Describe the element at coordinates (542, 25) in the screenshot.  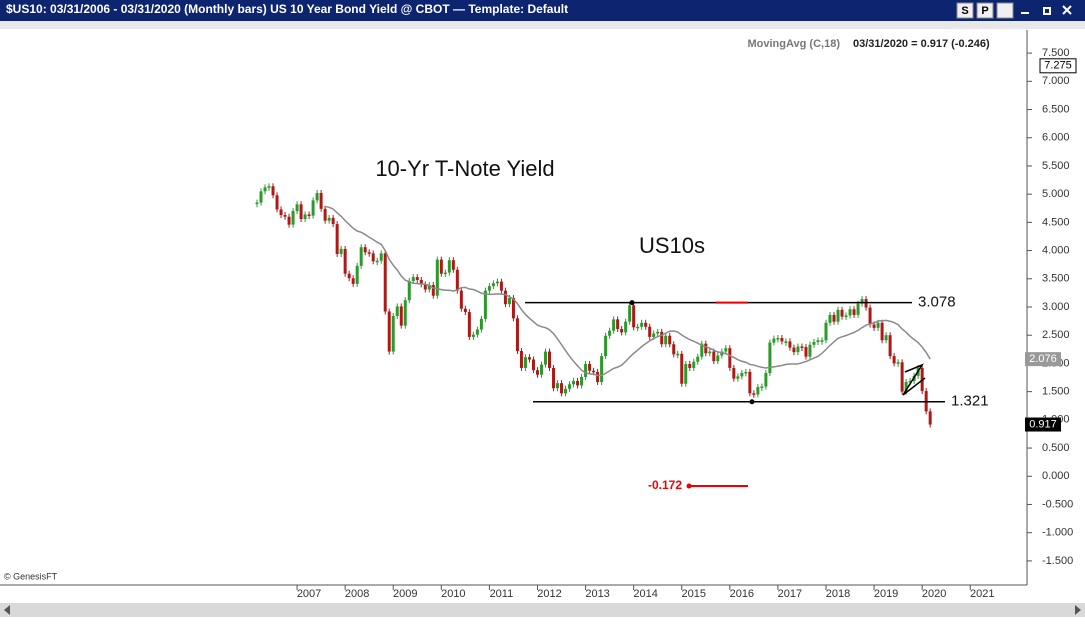
I see `toolbar-strip` at that location.